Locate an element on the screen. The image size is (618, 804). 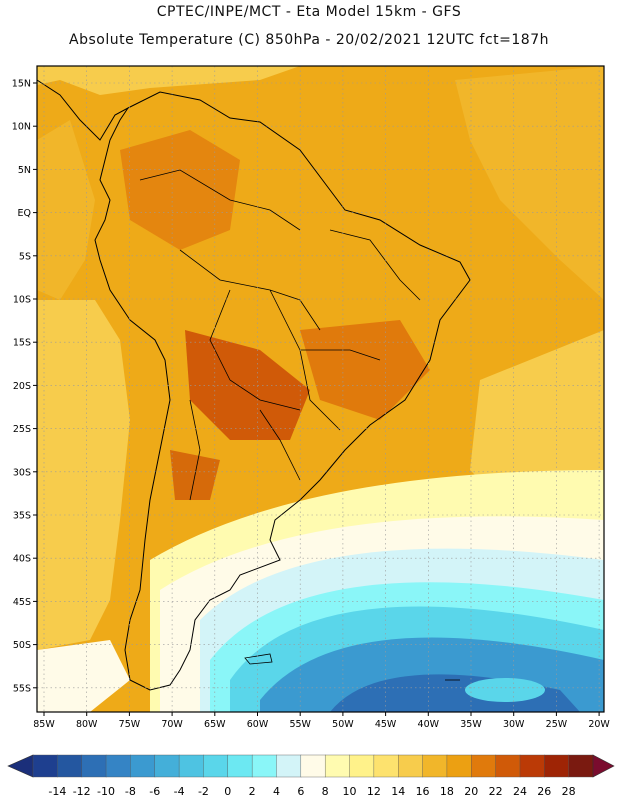
legend-label: -12 is located at coordinates (82, 791).